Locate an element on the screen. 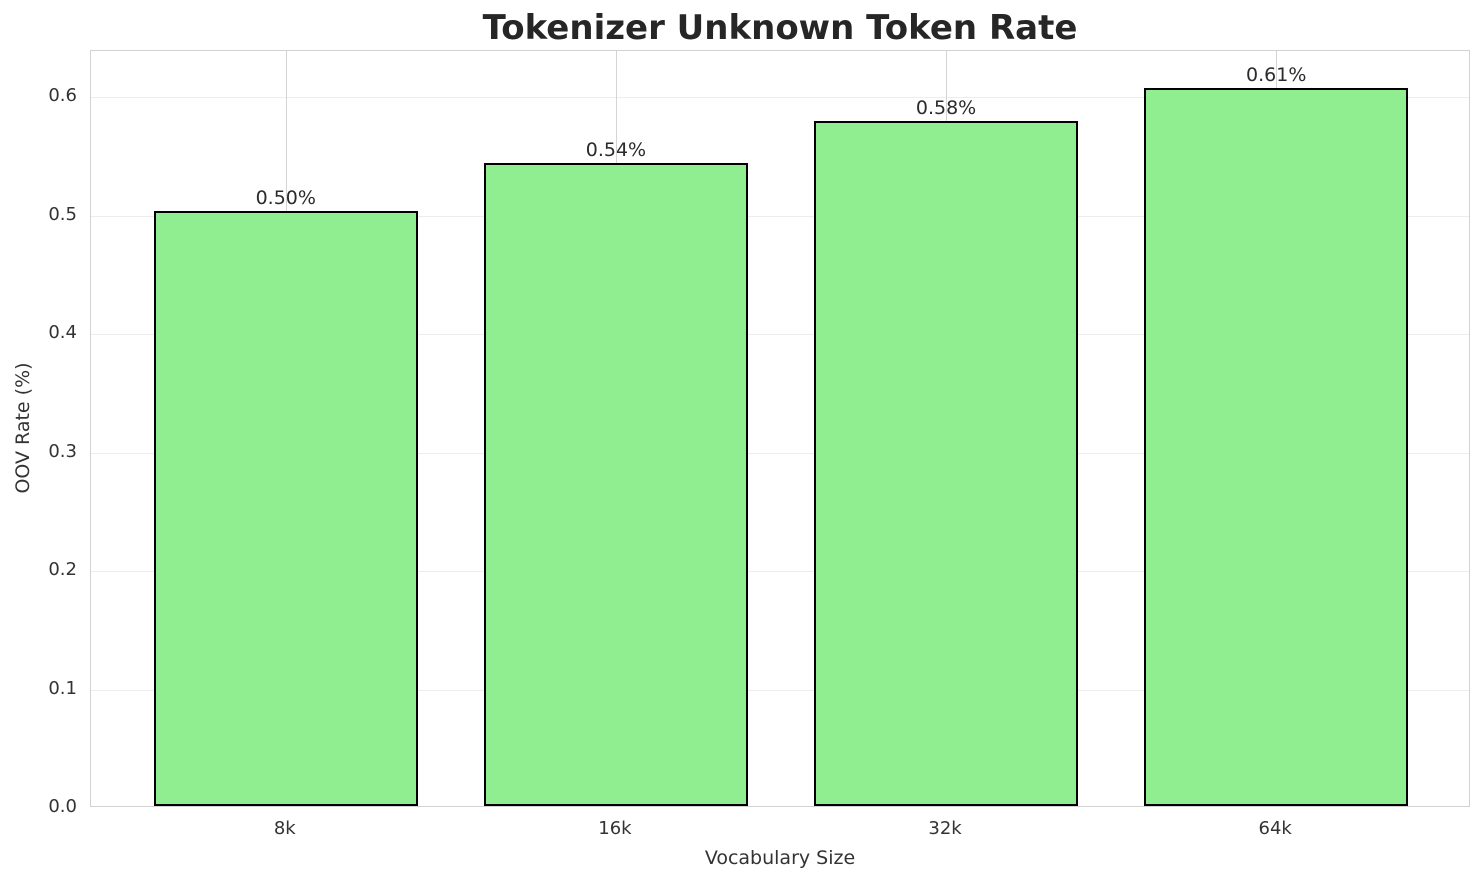 This screenshot has height=885, width=1484. bar-64k is located at coordinates (1276, 447).